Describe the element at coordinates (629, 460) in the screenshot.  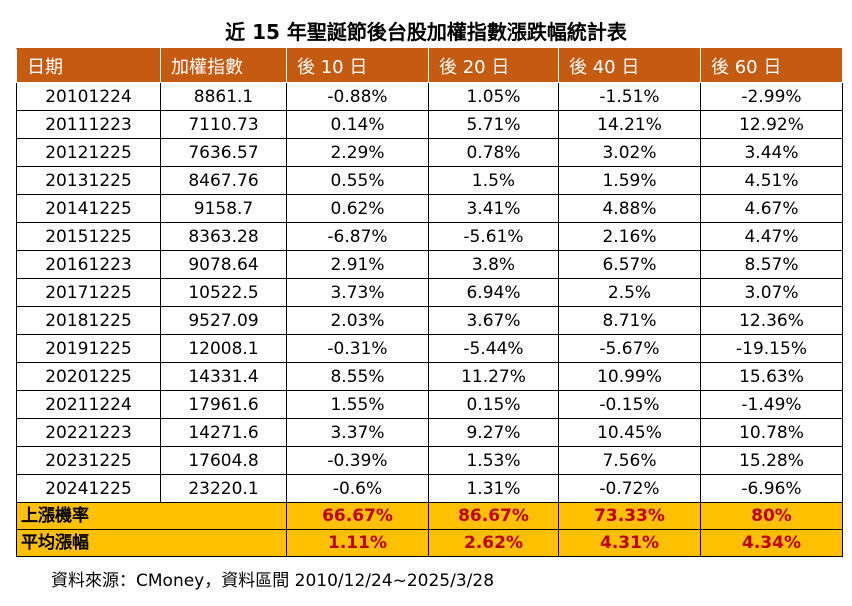
I see `cell-after-40-days: 7.56%` at that location.